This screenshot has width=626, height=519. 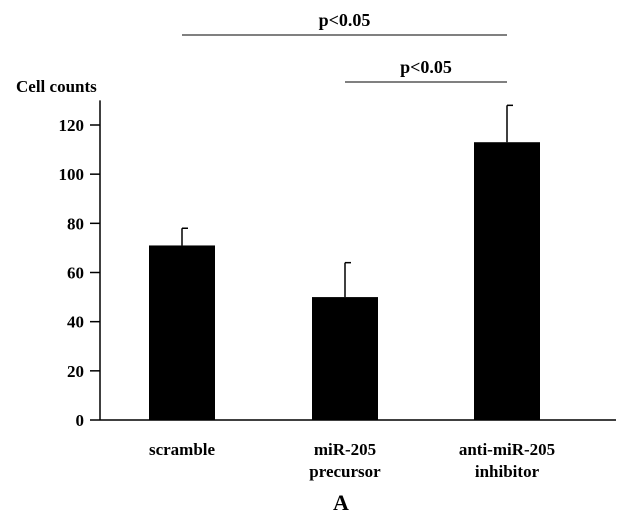 What do you see at coordinates (182, 449) in the screenshot?
I see `category-label: scramble` at bounding box center [182, 449].